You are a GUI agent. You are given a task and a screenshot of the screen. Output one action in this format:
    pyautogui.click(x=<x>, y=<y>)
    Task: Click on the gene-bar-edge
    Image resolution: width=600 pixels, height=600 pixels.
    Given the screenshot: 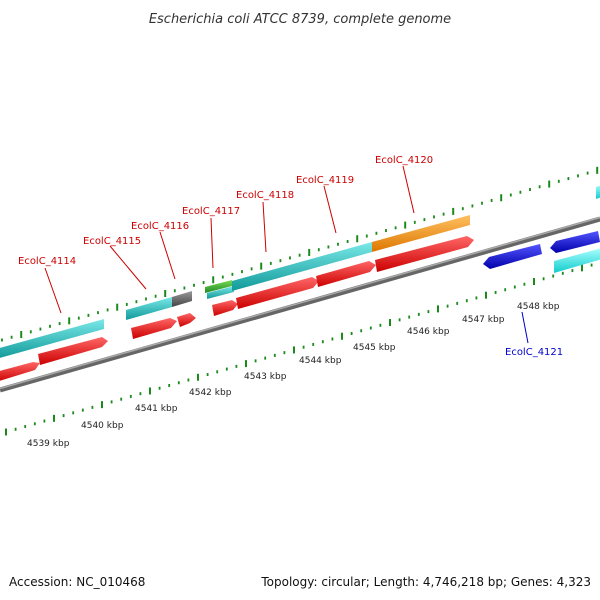 What is the action you would take?
    pyautogui.click(x=598, y=191)
    